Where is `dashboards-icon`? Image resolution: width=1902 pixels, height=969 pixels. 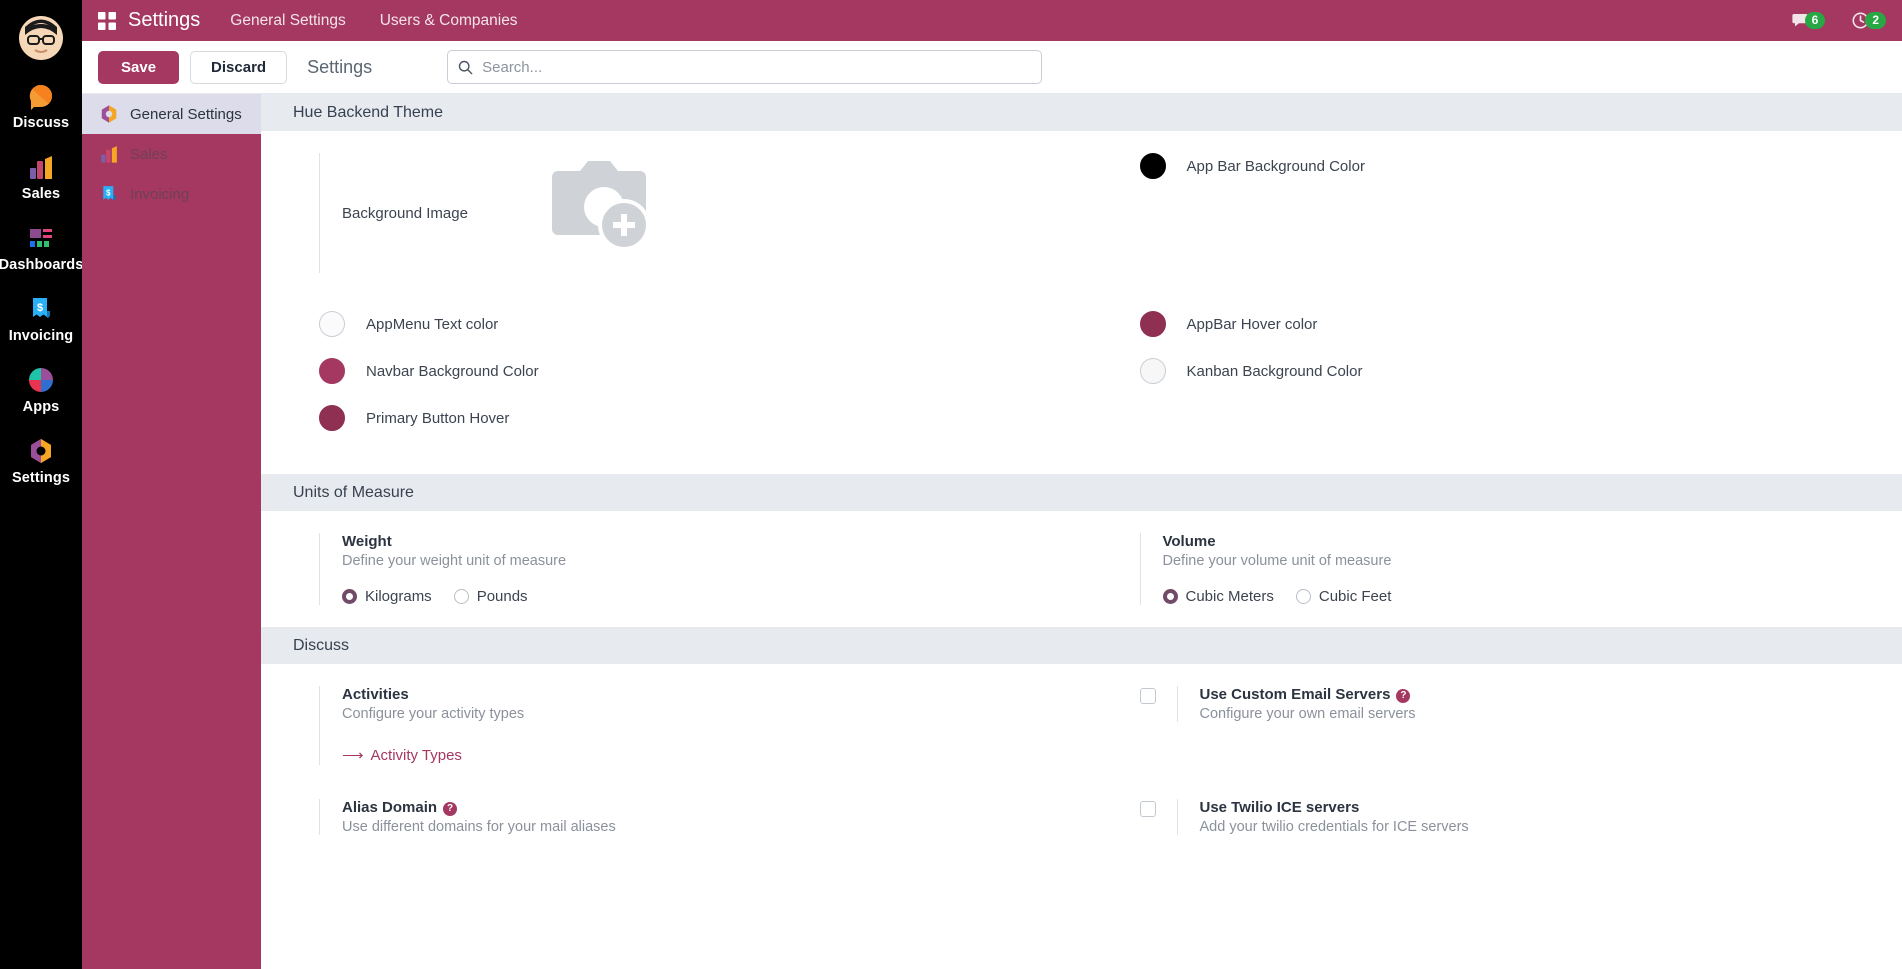 dashboards-icon is located at coordinates (41, 238).